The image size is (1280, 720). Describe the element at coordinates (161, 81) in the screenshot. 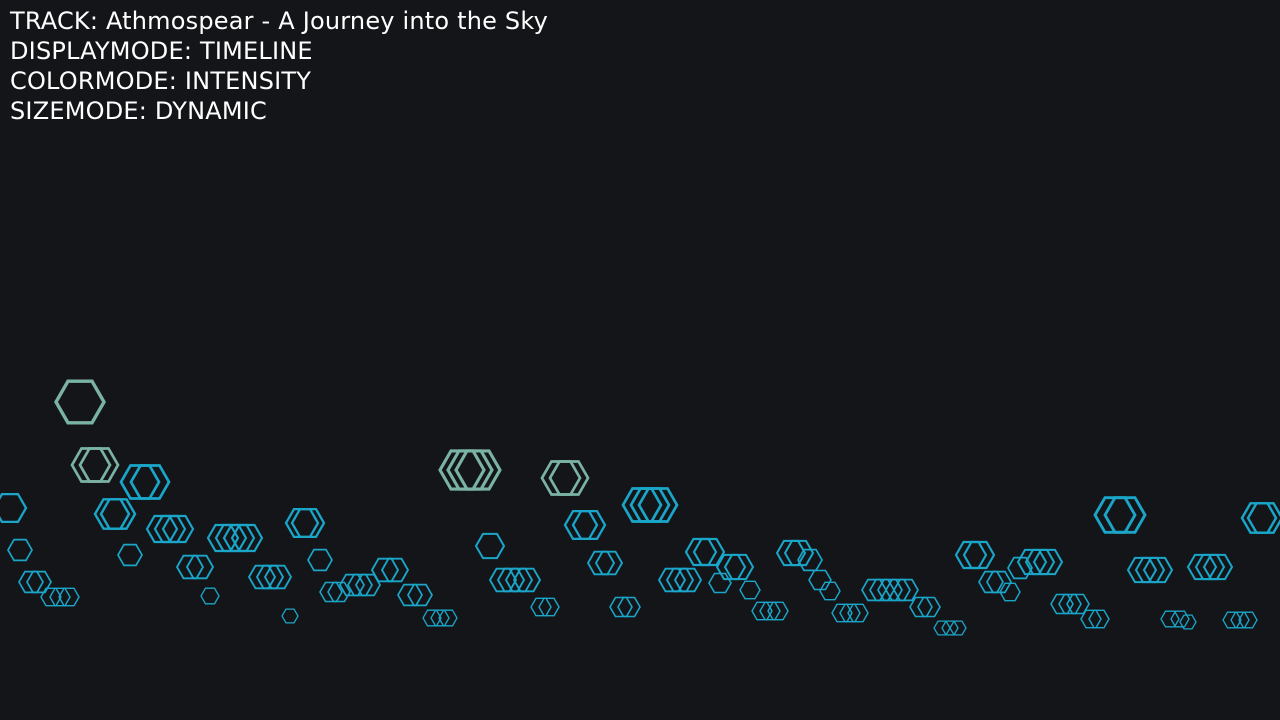

I see `colormode-label: COLORMODE: INTENSITY` at that location.